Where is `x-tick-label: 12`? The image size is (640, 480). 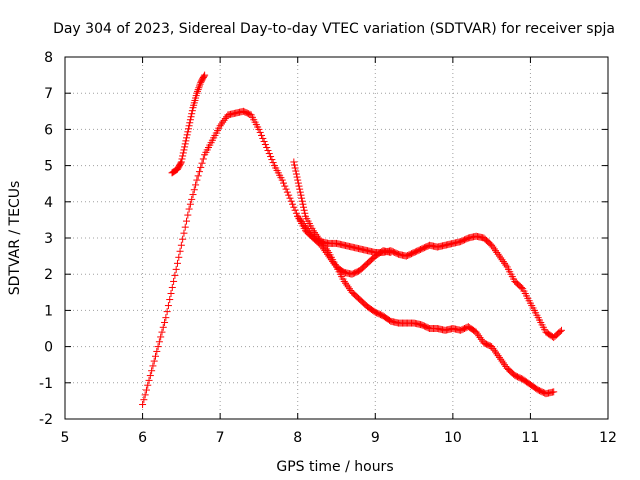 x-tick-label: 12 is located at coordinates (608, 438).